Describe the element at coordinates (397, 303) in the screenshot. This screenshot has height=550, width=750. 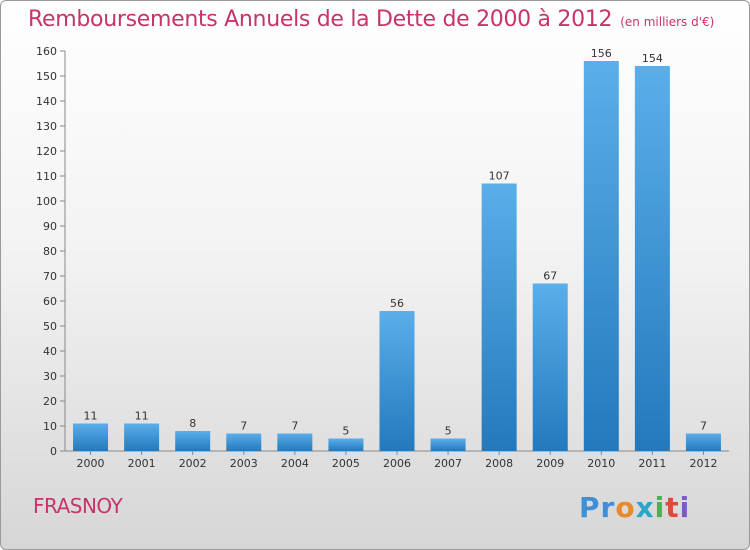
I see `bar-value-label: 56` at that location.